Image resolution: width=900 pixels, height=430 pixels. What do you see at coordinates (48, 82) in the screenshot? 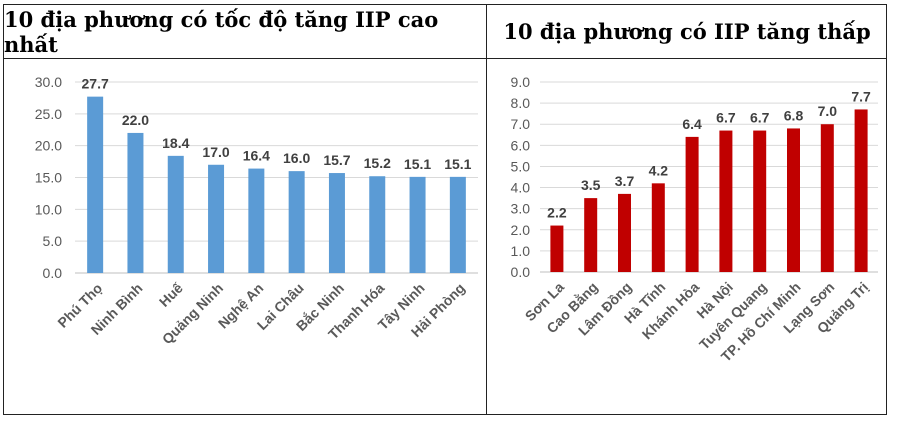
I see `left-y-tick-label: 30.0` at bounding box center [48, 82].